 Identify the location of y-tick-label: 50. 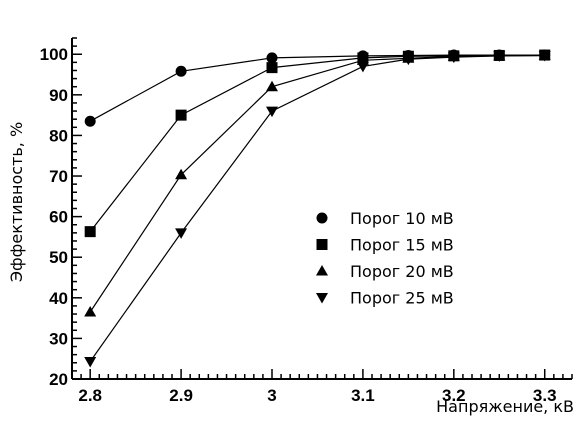
(58, 257).